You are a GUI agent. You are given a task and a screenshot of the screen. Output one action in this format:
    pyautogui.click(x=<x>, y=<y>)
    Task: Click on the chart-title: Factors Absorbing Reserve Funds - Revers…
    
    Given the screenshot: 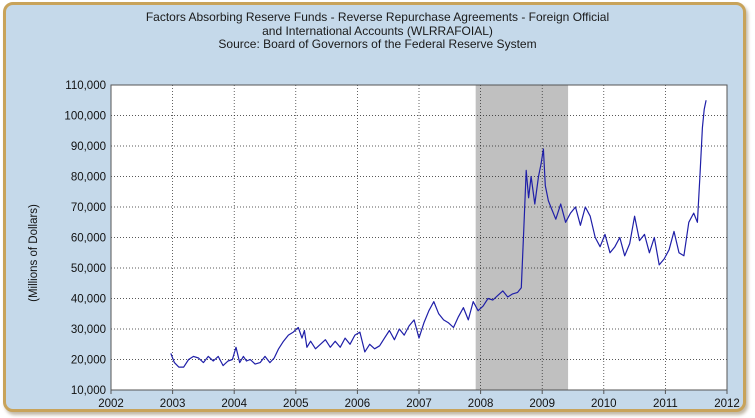 What is the action you would take?
    pyautogui.click(x=377, y=31)
    